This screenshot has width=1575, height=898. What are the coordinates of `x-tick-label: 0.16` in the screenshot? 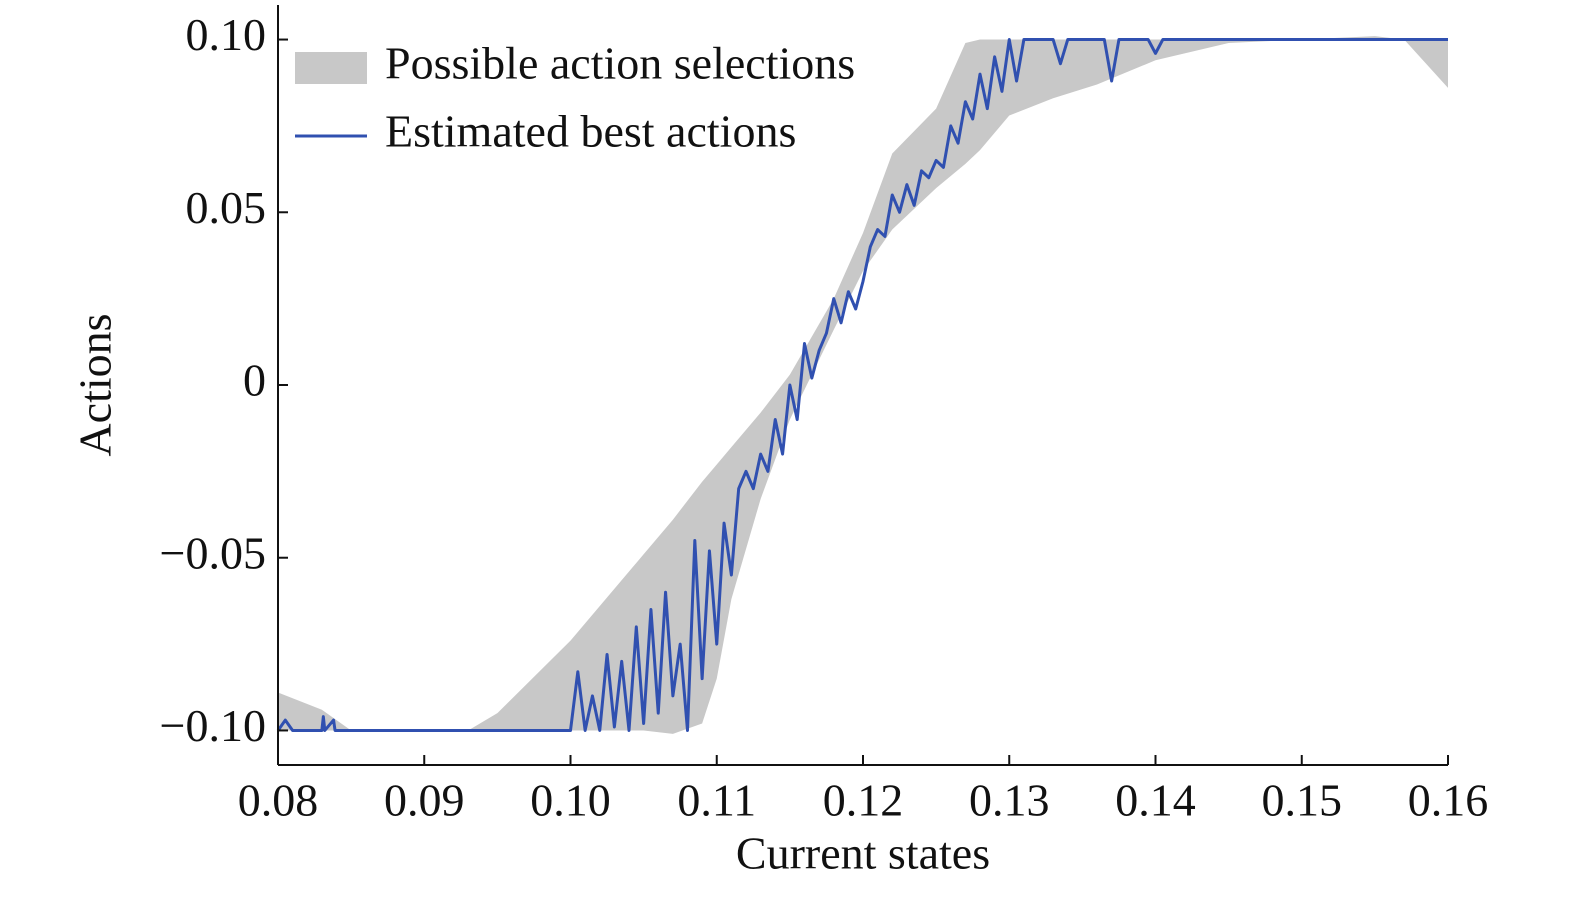 It's located at (1448, 800).